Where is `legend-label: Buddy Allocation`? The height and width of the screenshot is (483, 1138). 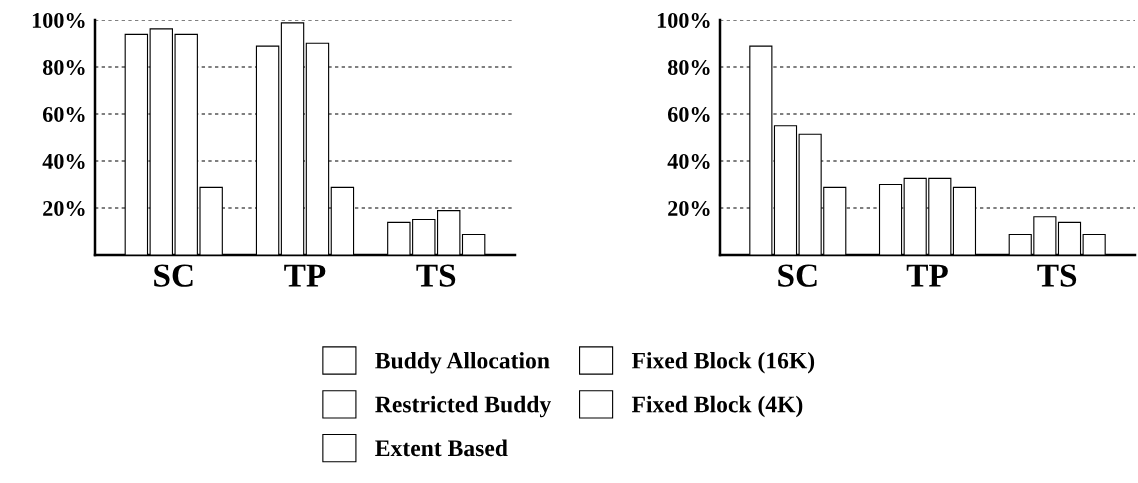 legend-label: Buddy Allocation is located at coordinates (462, 362).